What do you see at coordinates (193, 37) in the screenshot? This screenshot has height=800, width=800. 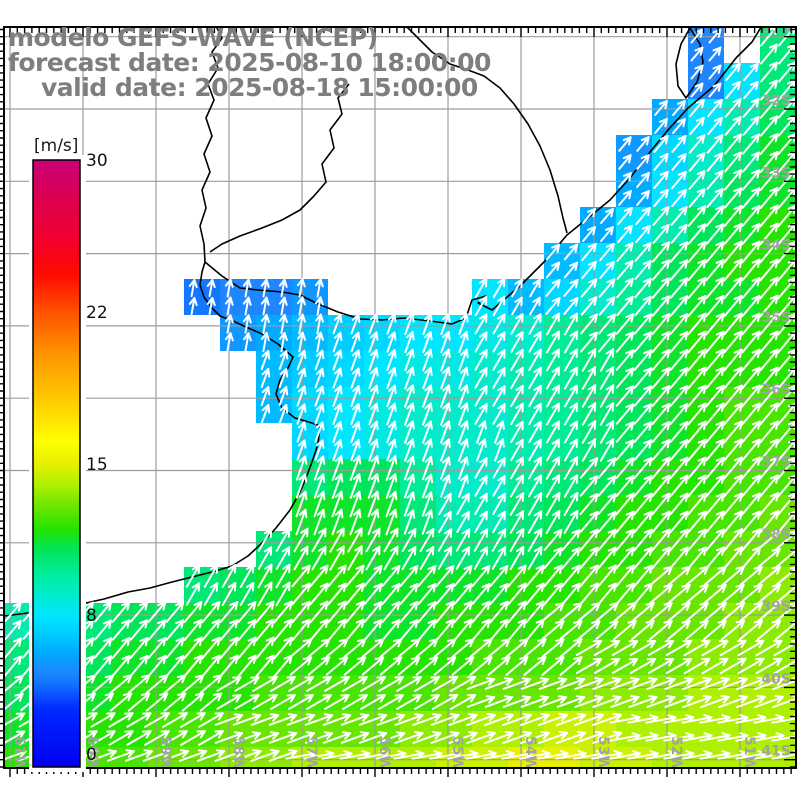 I see `model-title: modelo GEFS-WAVE (NCEP)` at bounding box center [193, 37].